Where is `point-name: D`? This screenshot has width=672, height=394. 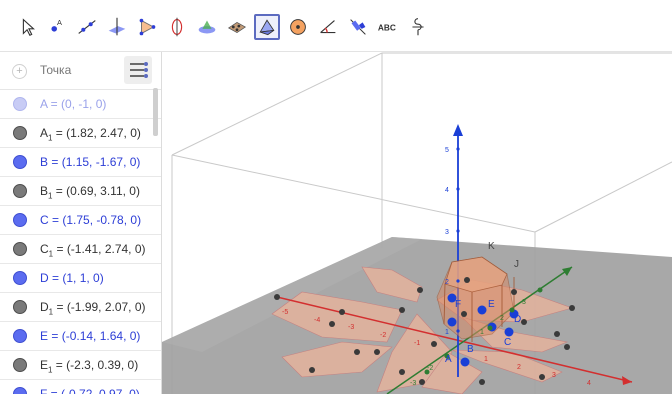 point-name: D is located at coordinates (44, 278).